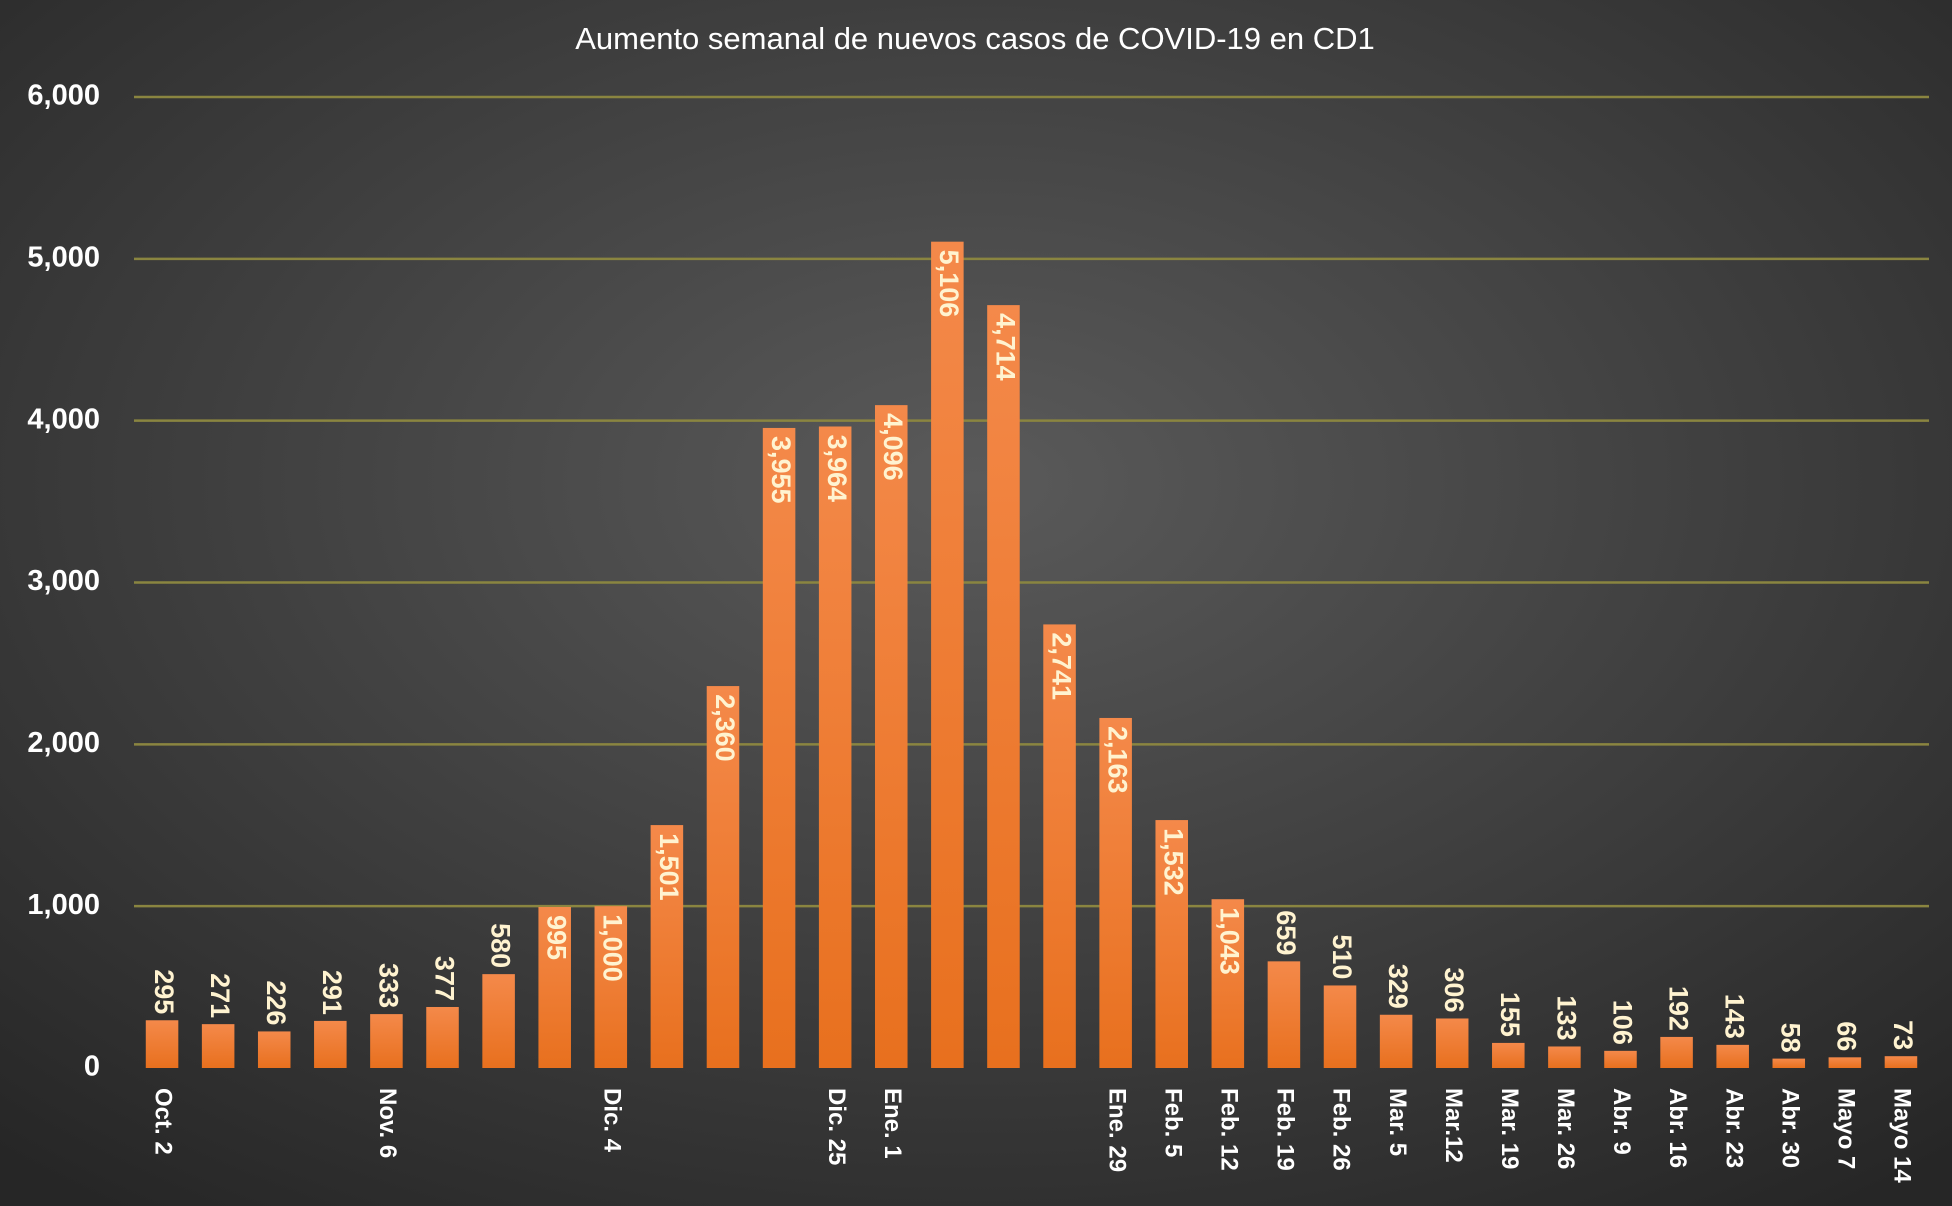 The image size is (1952, 1206). What do you see at coordinates (1847, 1036) in the screenshot?
I see `data-label: 66` at bounding box center [1847, 1036].